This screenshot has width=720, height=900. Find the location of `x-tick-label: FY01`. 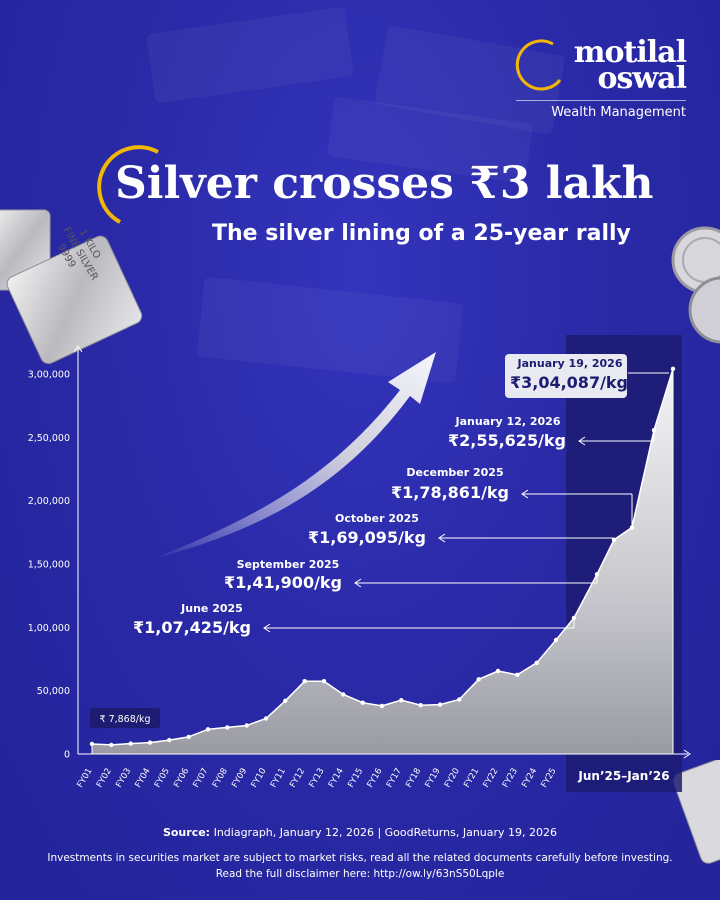

x-tick-label: FY01 is located at coordinates (84, 778).